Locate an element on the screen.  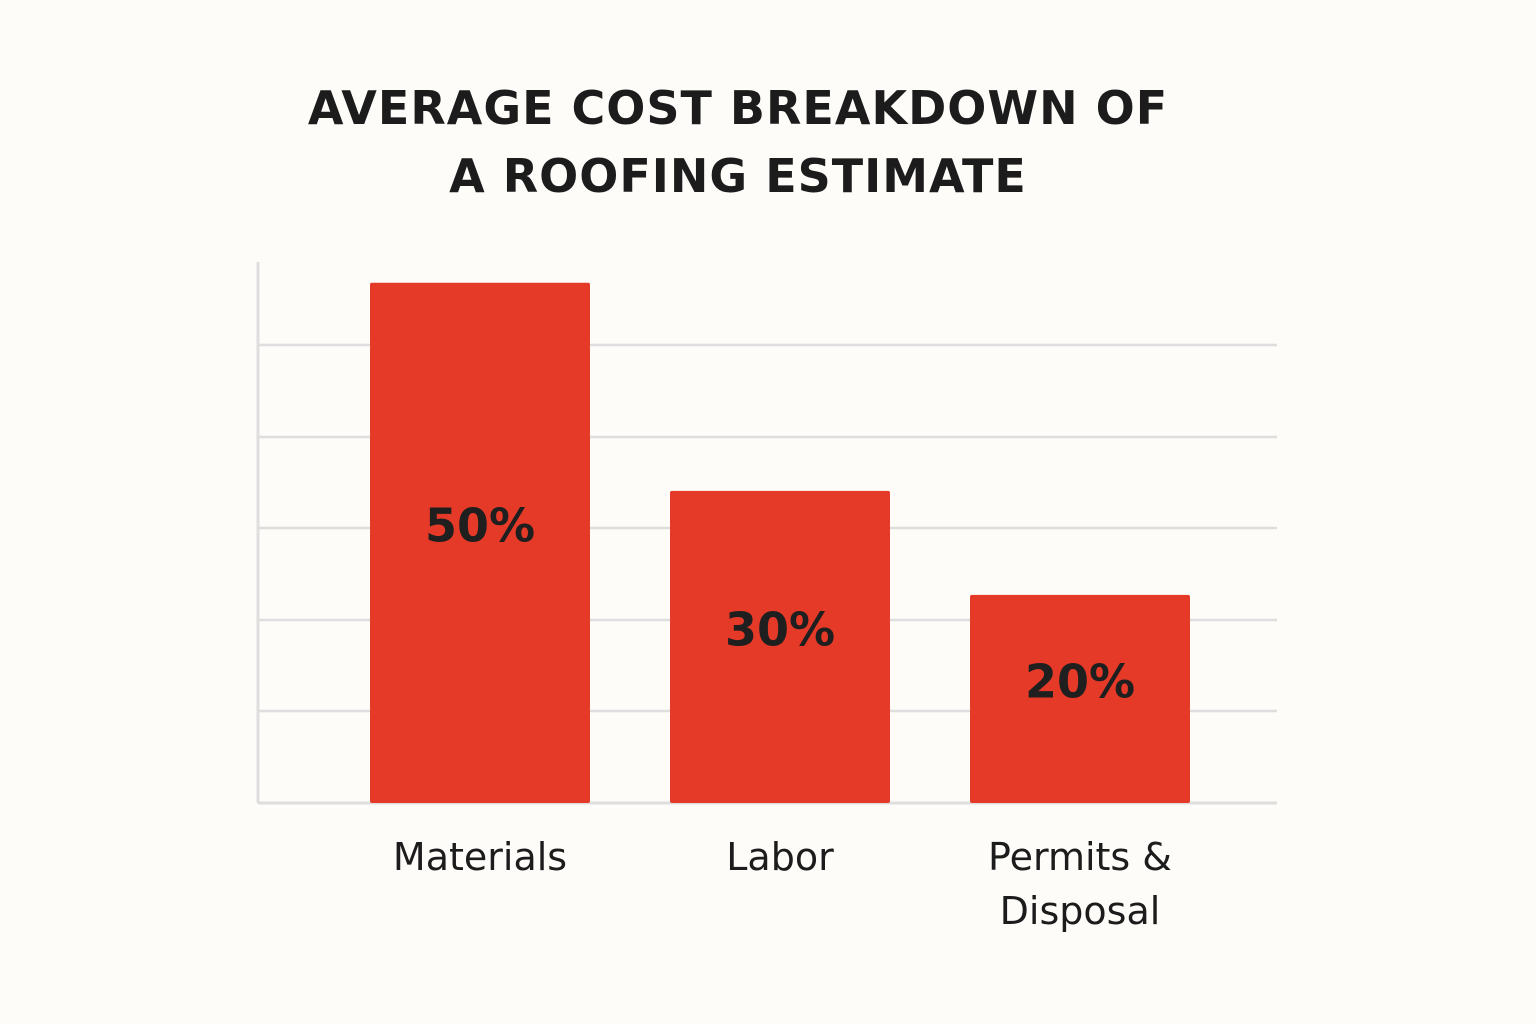
value-label: 20% is located at coordinates (1080, 681).